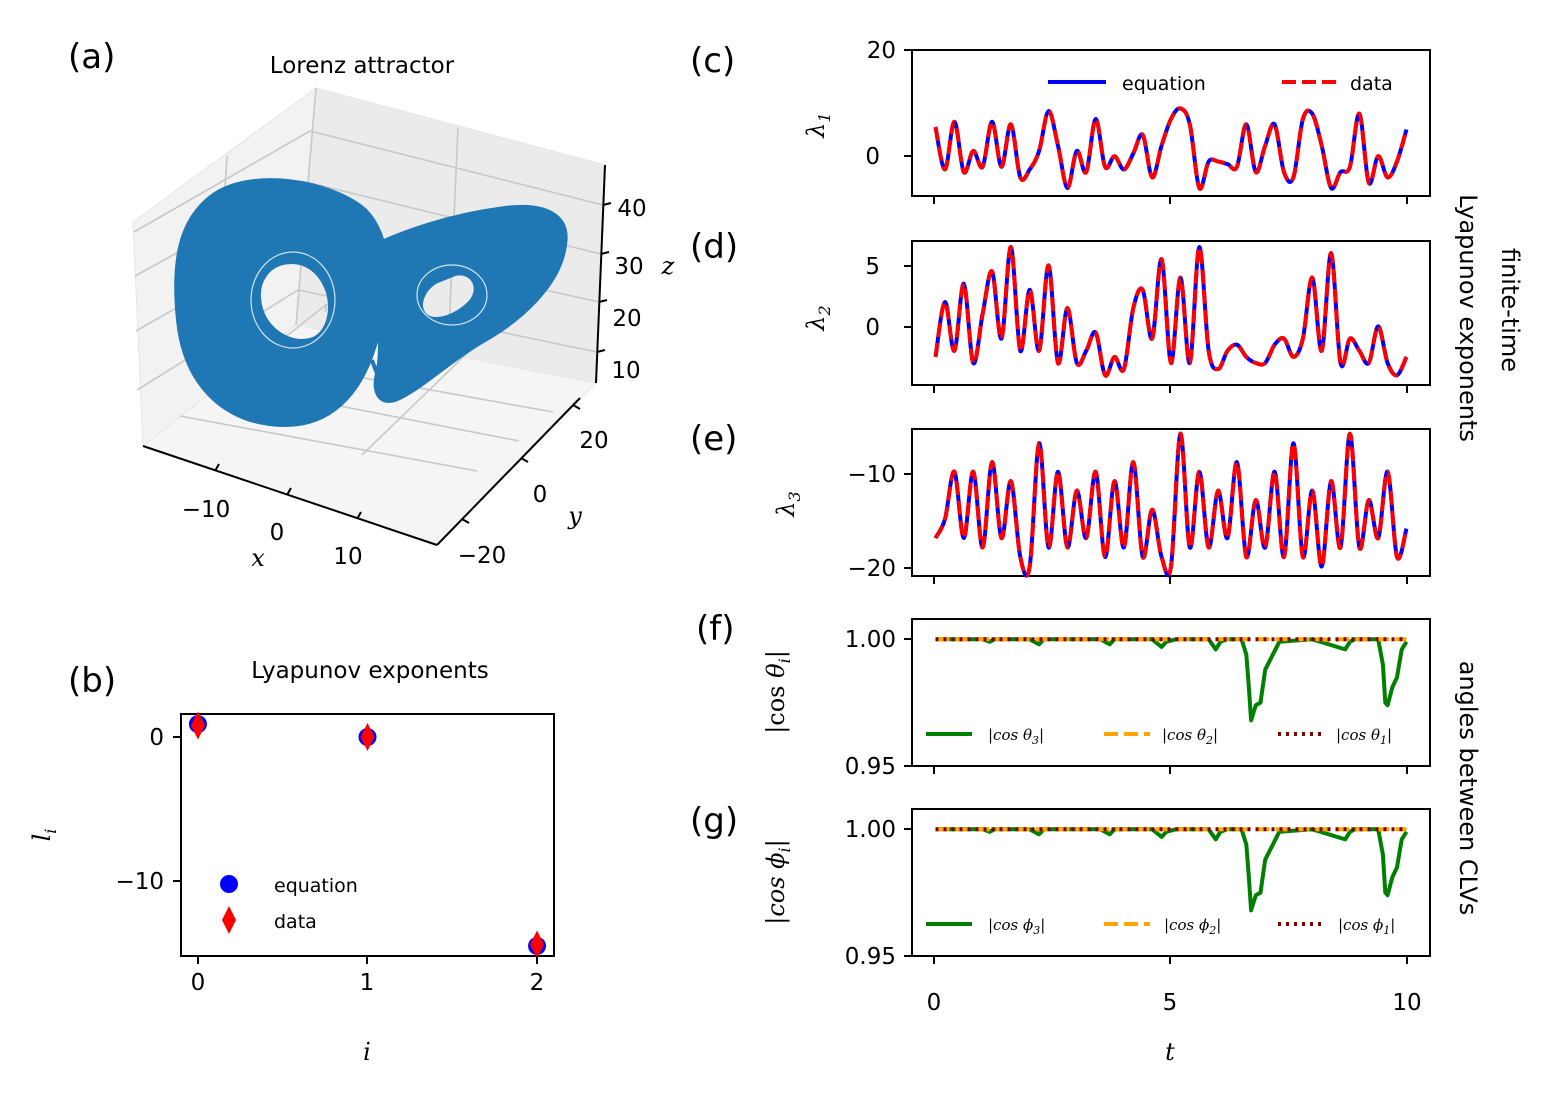 This screenshot has width=1554, height=1098. What do you see at coordinates (604, 277) in the screenshot?
I see `z-ticks` at bounding box center [604, 277].